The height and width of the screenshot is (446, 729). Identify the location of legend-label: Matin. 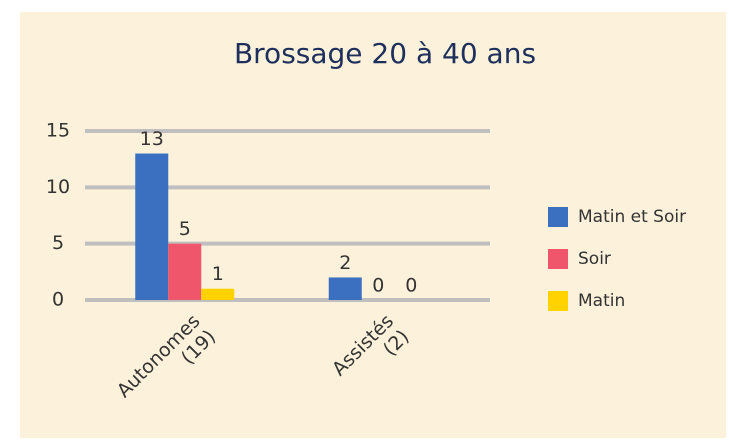
(601, 301).